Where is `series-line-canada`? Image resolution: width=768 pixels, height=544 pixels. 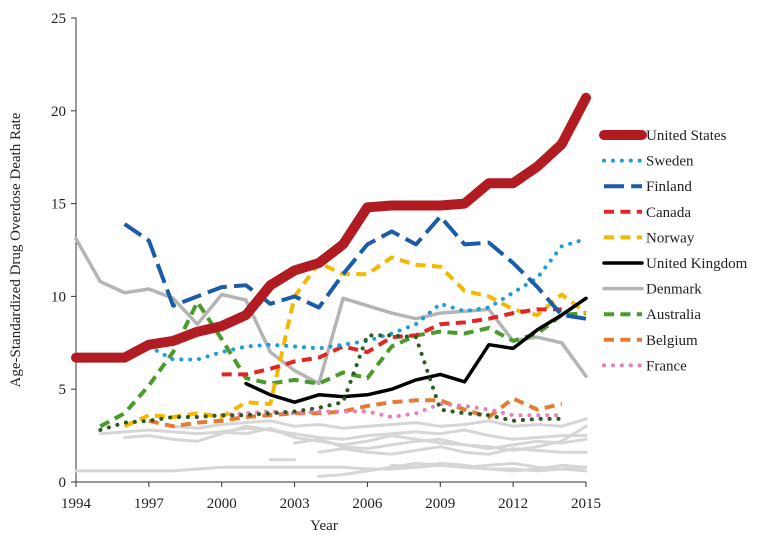 series-line-canada is located at coordinates (391, 342).